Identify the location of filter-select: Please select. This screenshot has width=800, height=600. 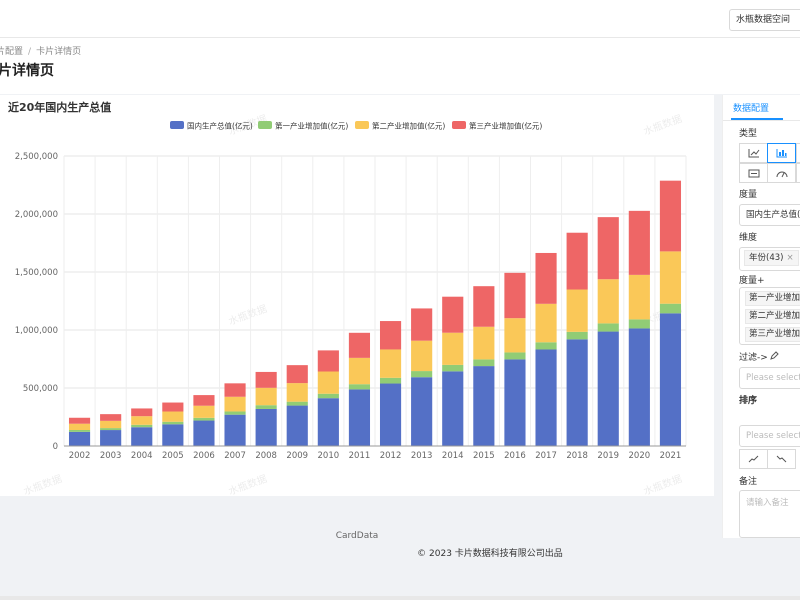
(769, 378).